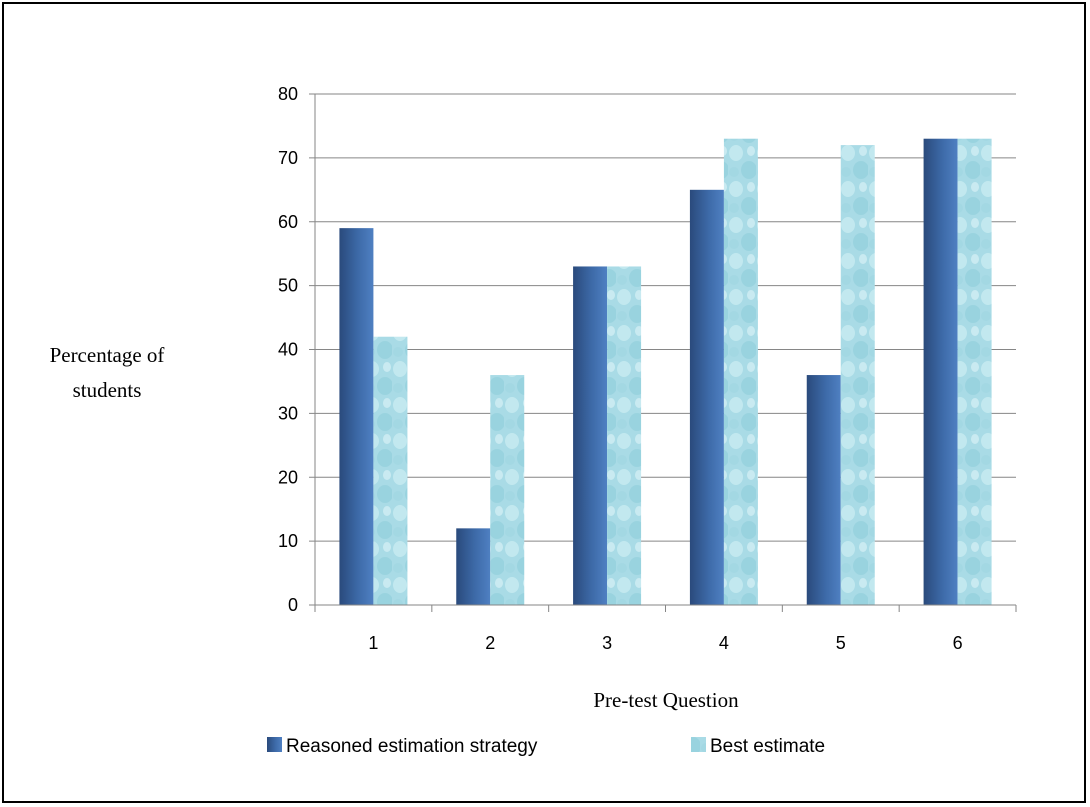  Describe the element at coordinates (293, 605) in the screenshot. I see `y-tick-label: 0` at that location.